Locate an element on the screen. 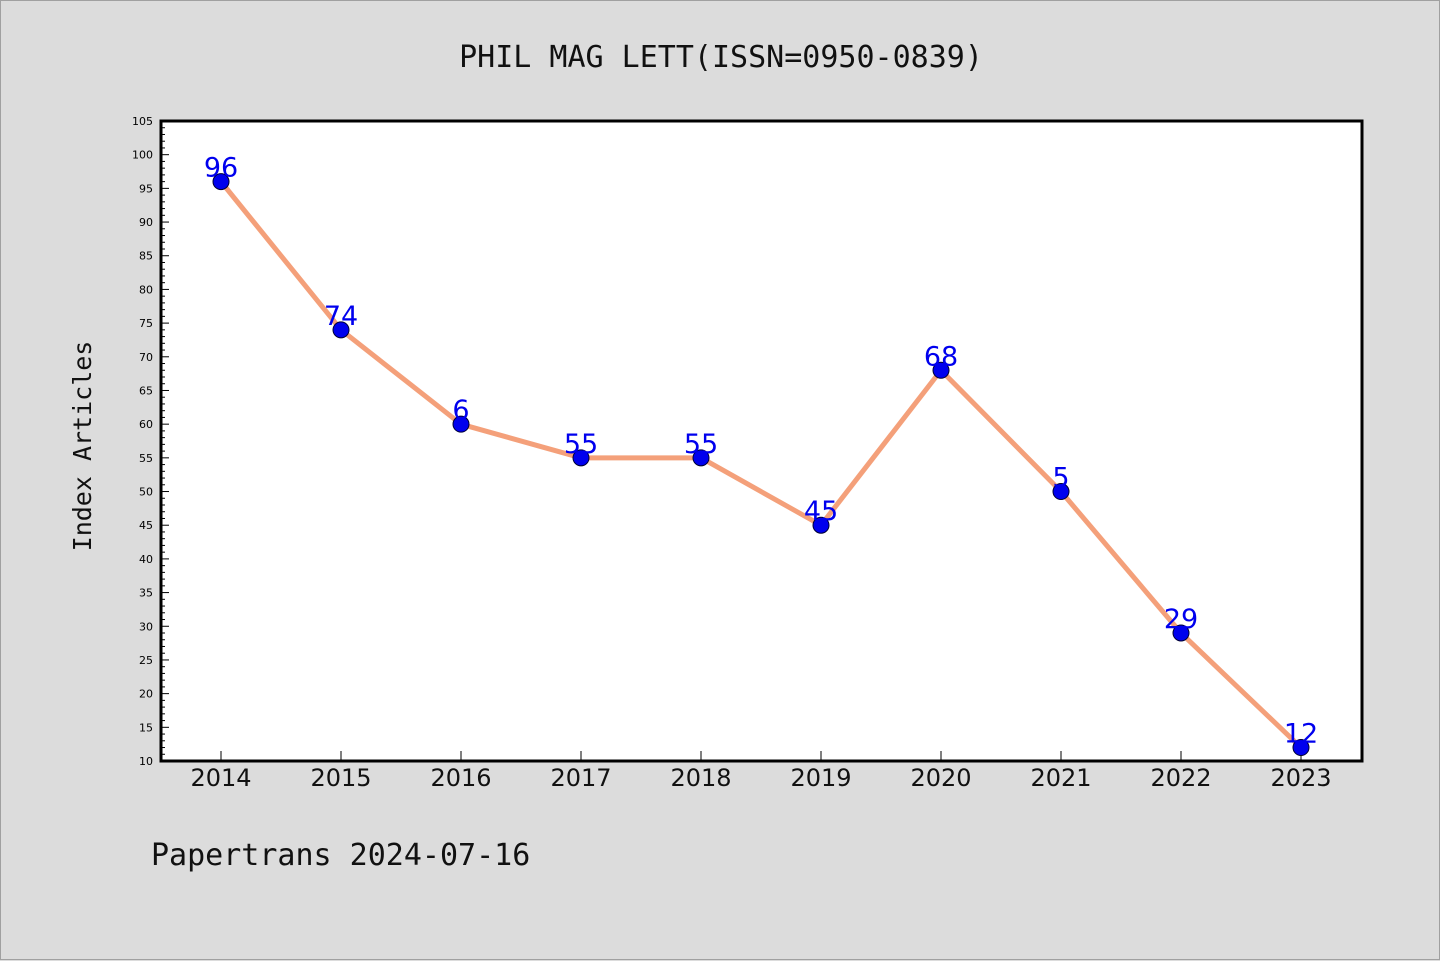 This screenshot has height=961, width=1440. y-tick-label: 55 is located at coordinates (146, 458).